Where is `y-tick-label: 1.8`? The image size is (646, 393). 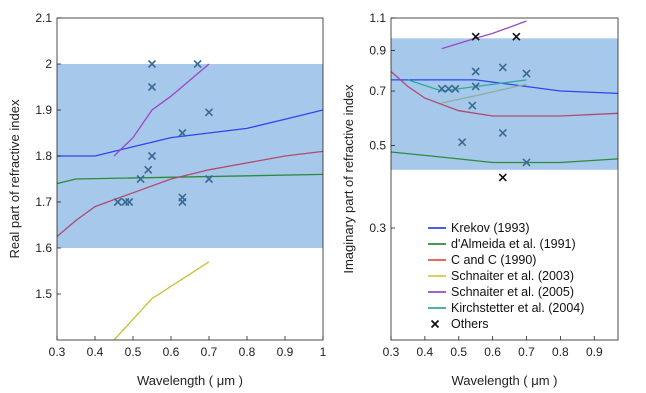 y-tick-label: 1.8 is located at coordinates (43, 156).